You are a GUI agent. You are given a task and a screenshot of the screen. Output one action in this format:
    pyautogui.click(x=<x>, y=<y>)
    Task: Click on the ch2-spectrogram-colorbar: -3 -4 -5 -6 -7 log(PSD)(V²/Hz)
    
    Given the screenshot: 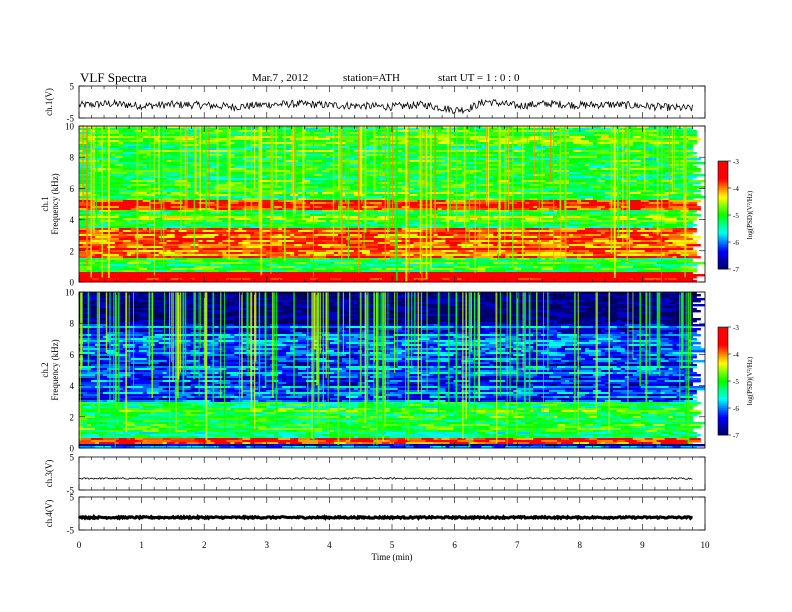 What is the action you would take?
    pyautogui.click(x=735, y=382)
    